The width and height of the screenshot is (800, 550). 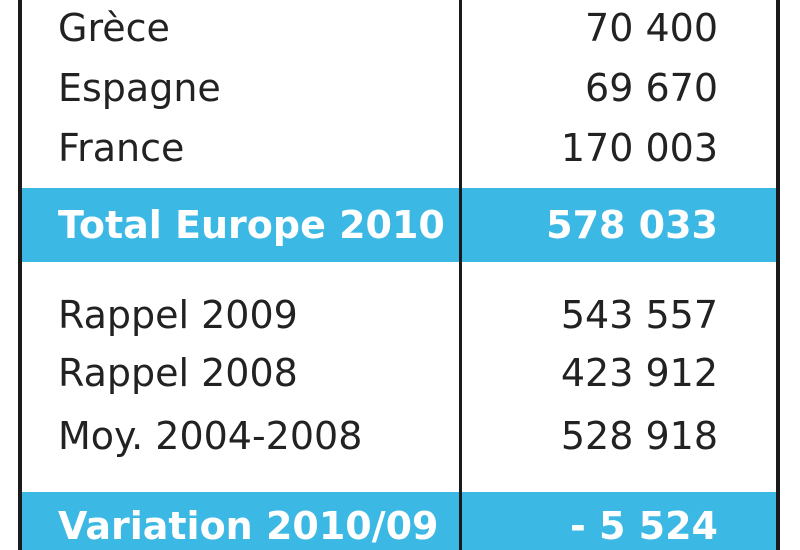 I want to click on row-value: 69 670, so click(x=651, y=88).